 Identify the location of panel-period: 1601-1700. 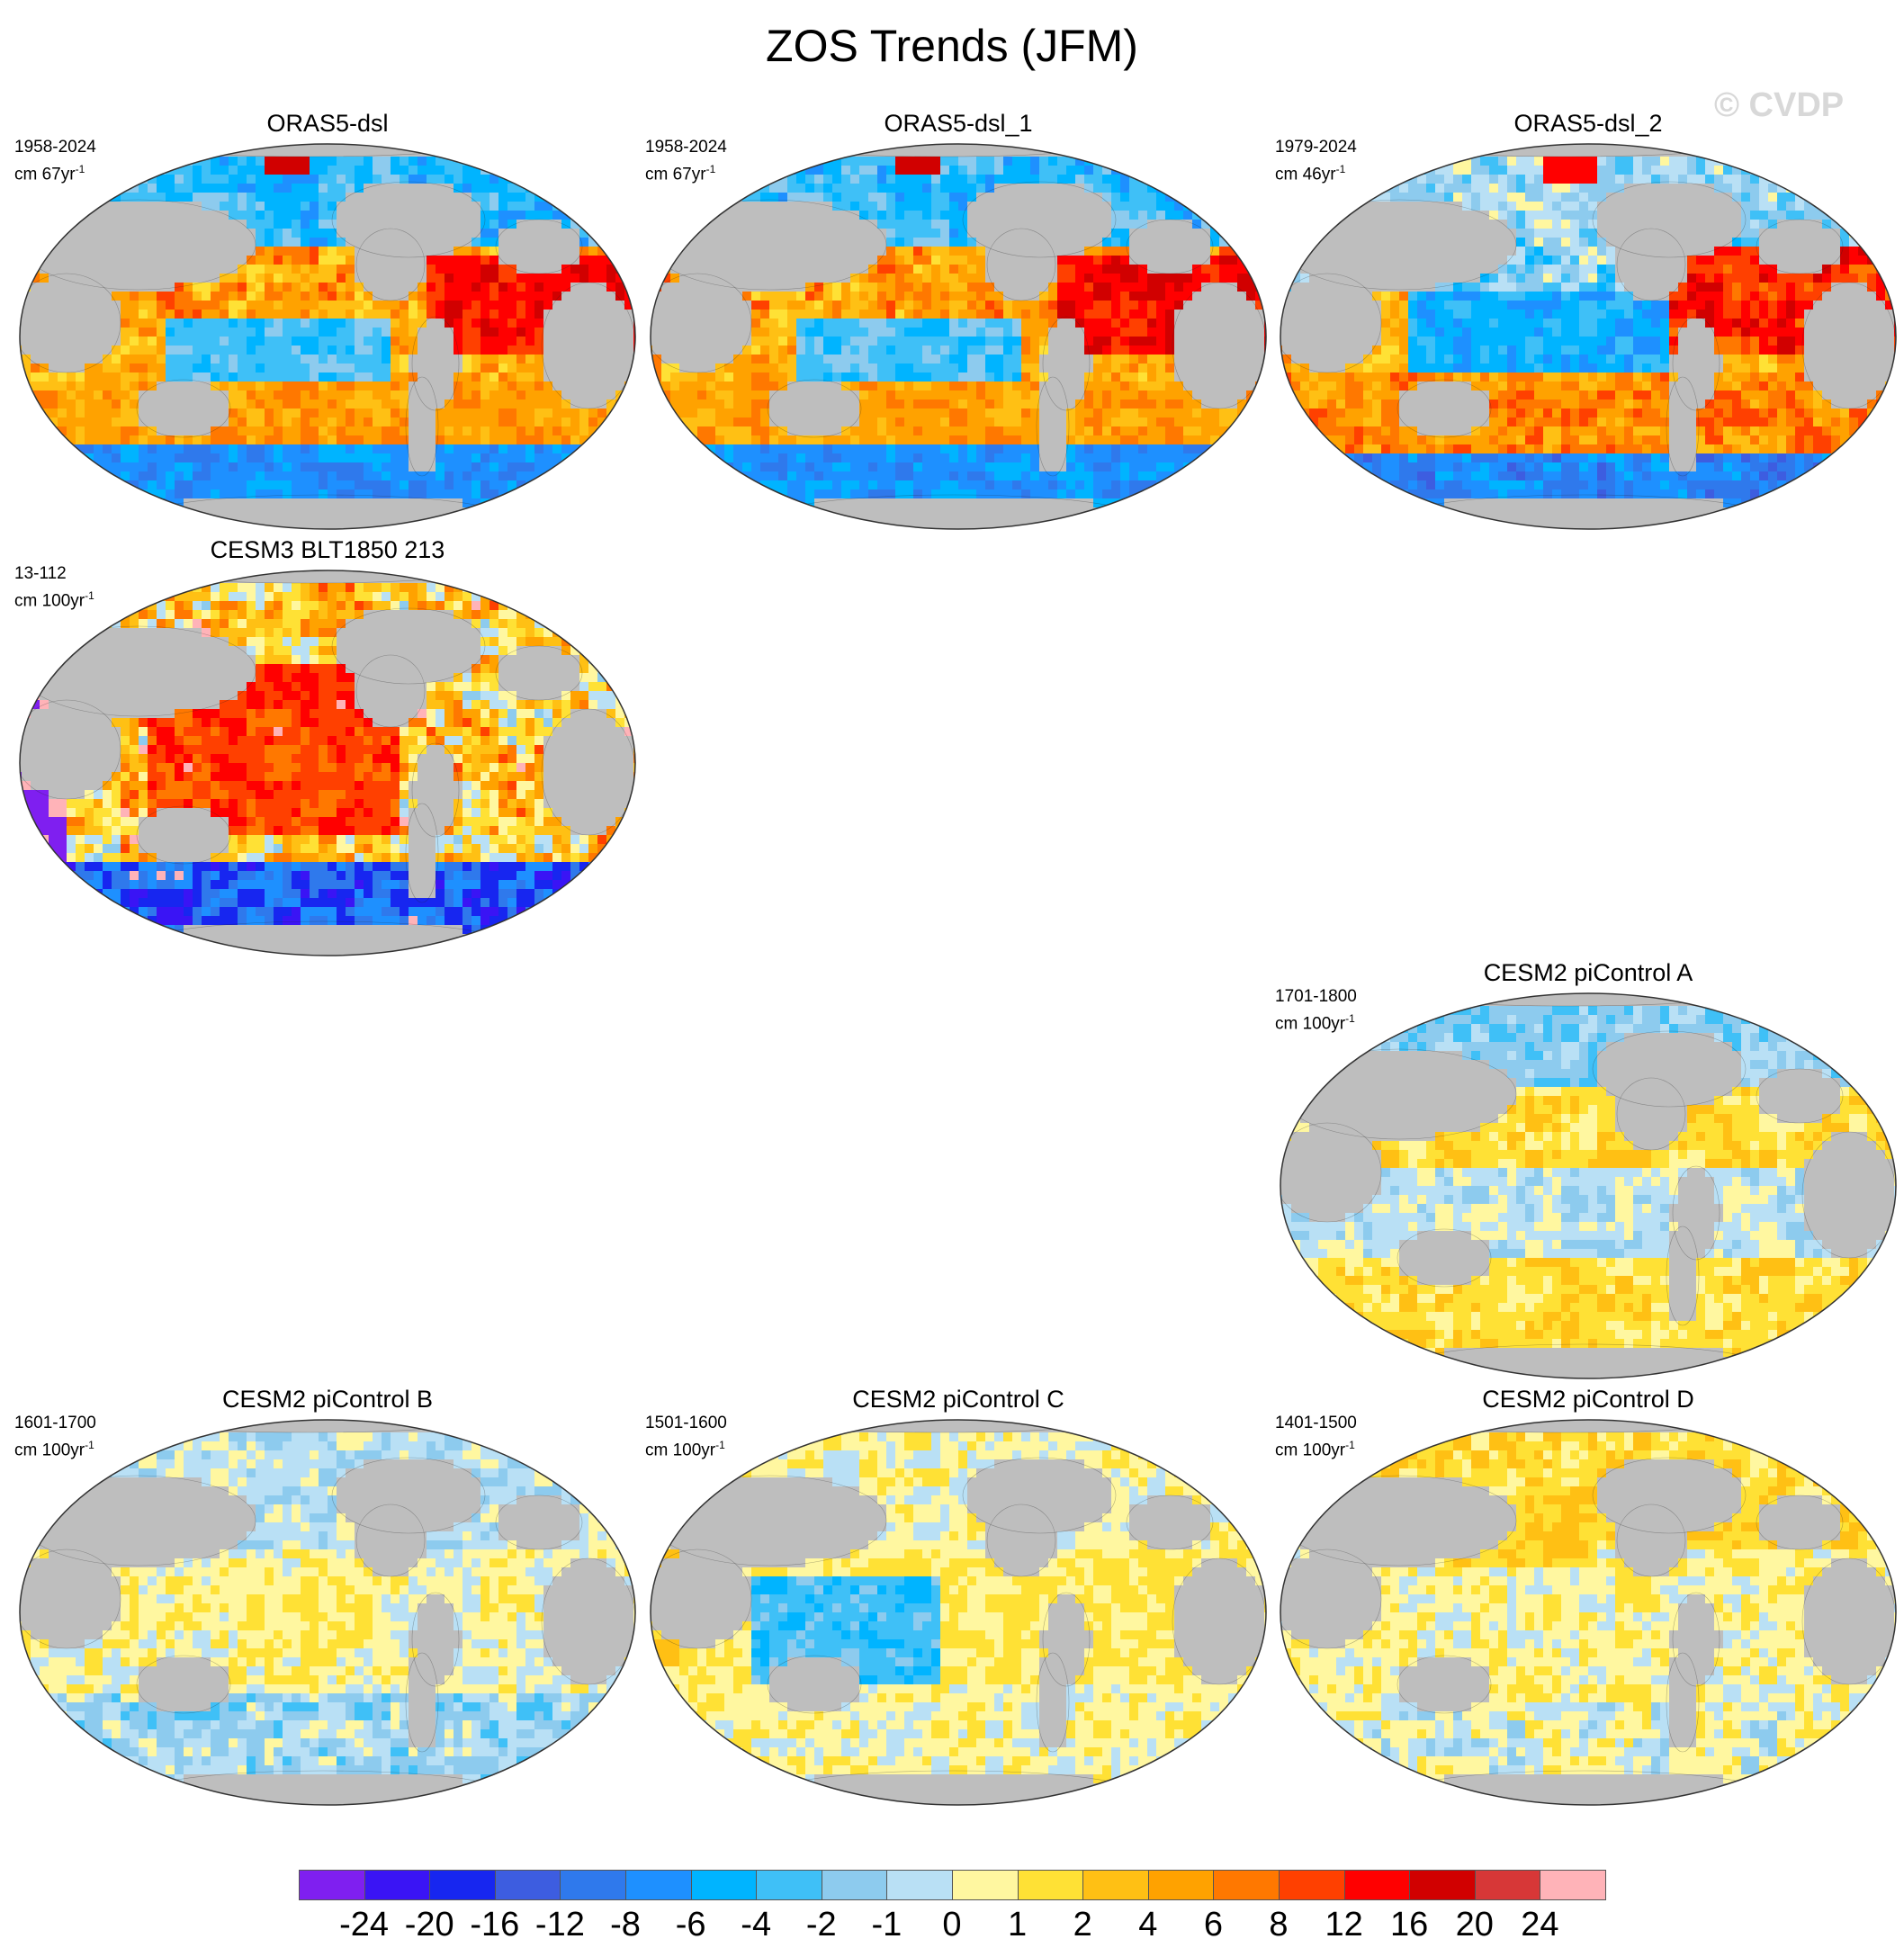
(55, 1423).